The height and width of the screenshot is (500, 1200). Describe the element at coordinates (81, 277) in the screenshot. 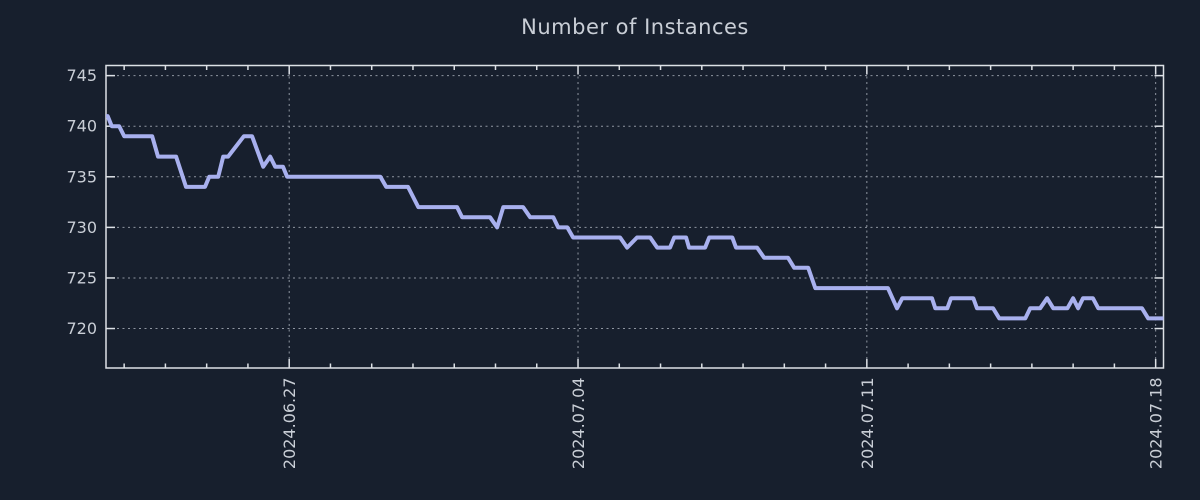

I see `y-tick-label: 725` at that location.